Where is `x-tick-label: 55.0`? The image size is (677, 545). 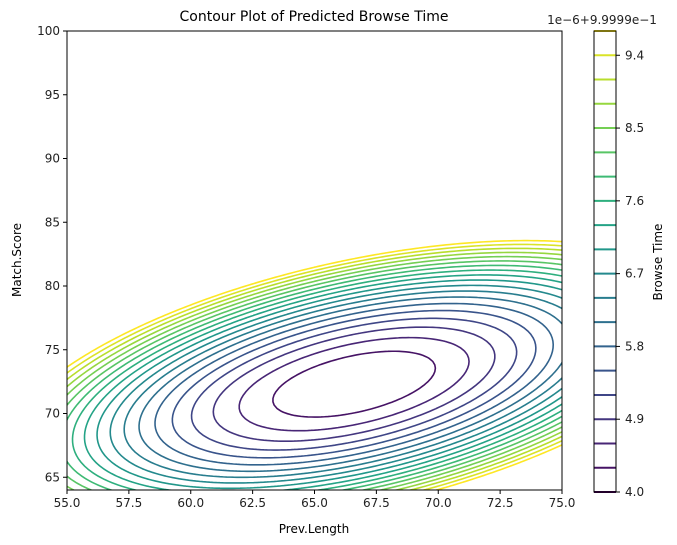 x-tick-label: 55.0 is located at coordinates (67, 503).